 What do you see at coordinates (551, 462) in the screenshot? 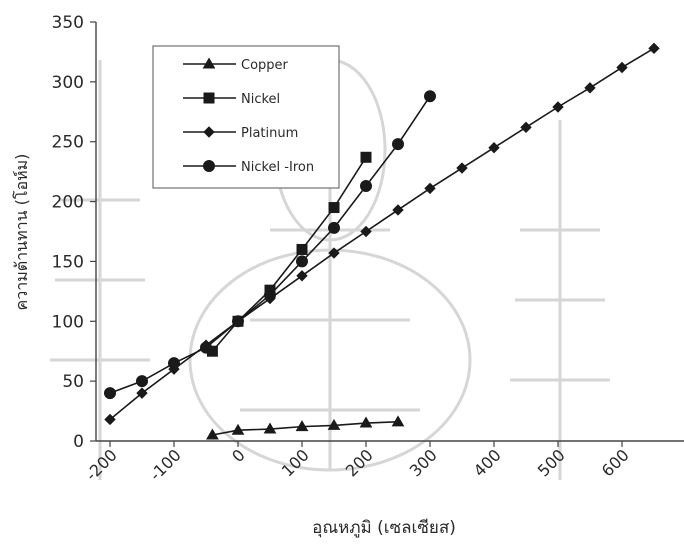
I see `x-tick-label: 500` at bounding box center [551, 462].